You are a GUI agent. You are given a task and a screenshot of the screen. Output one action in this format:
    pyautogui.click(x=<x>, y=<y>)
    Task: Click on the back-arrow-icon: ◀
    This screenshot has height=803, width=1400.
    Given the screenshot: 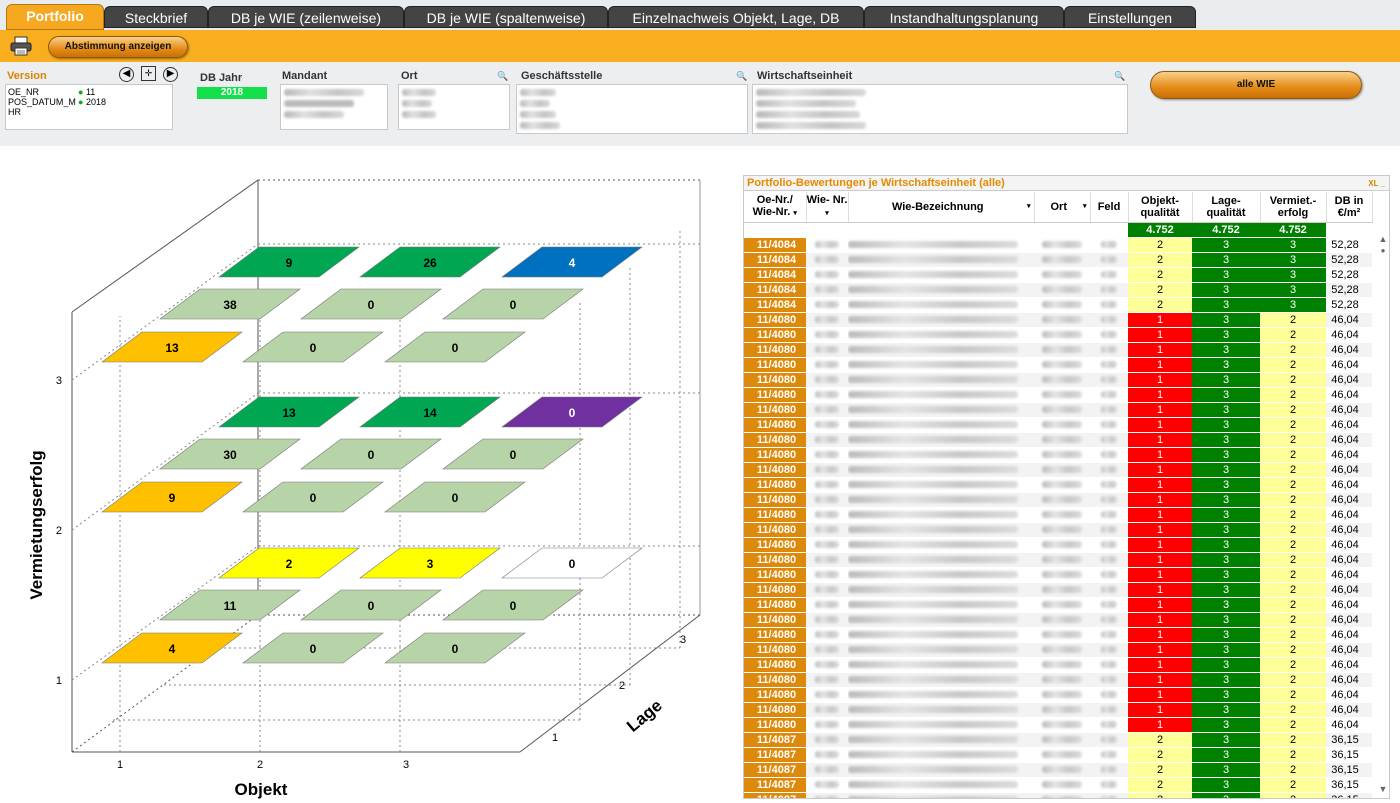 What is the action you would take?
    pyautogui.click(x=126, y=74)
    